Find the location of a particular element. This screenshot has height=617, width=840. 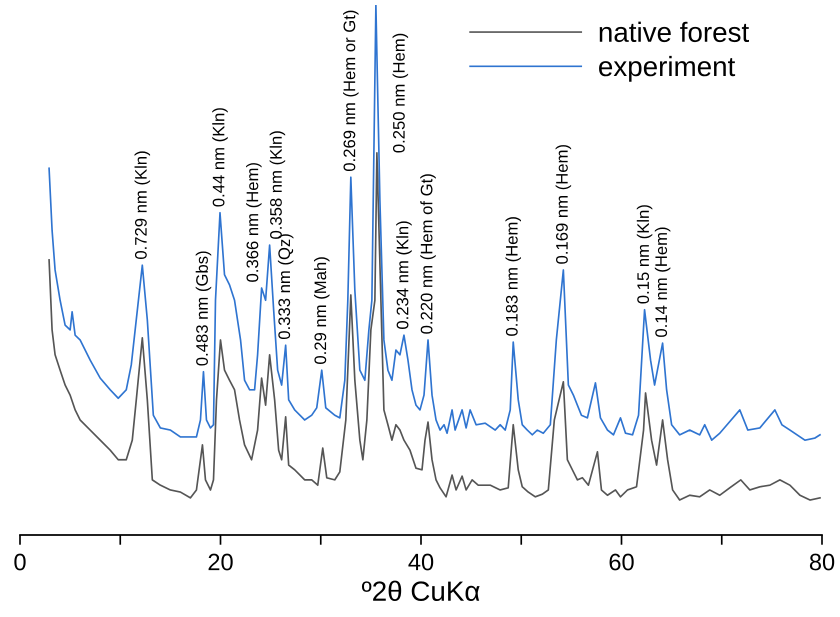

annotation: 0.250 nm (Hem) is located at coordinates (400, 93).